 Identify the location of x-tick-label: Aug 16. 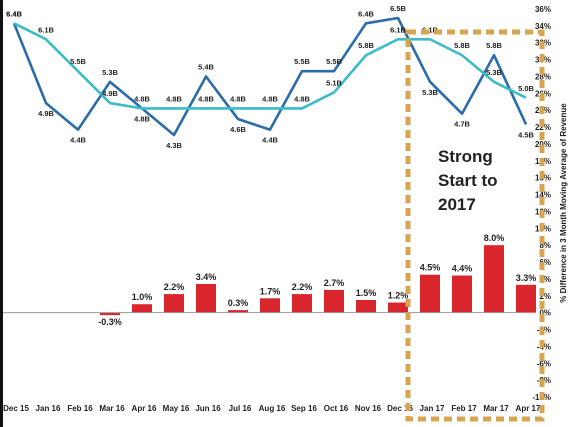
(272, 408).